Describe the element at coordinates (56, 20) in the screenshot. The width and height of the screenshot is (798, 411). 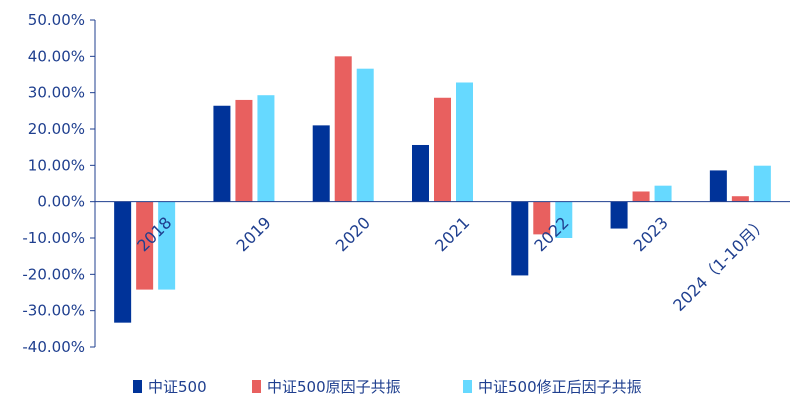
I see `y-tick-label: 50.00%` at that location.